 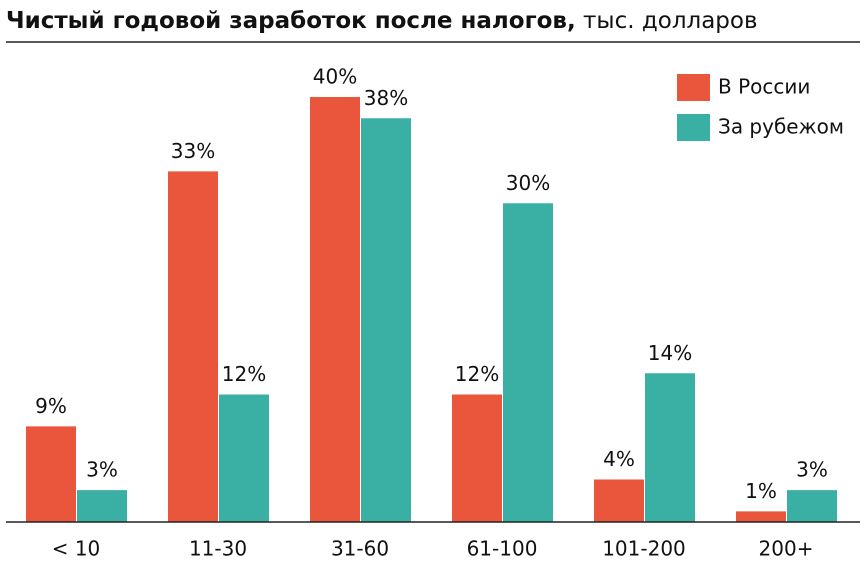 I want to click on x-tick-label: 31-60, so click(x=360, y=549).